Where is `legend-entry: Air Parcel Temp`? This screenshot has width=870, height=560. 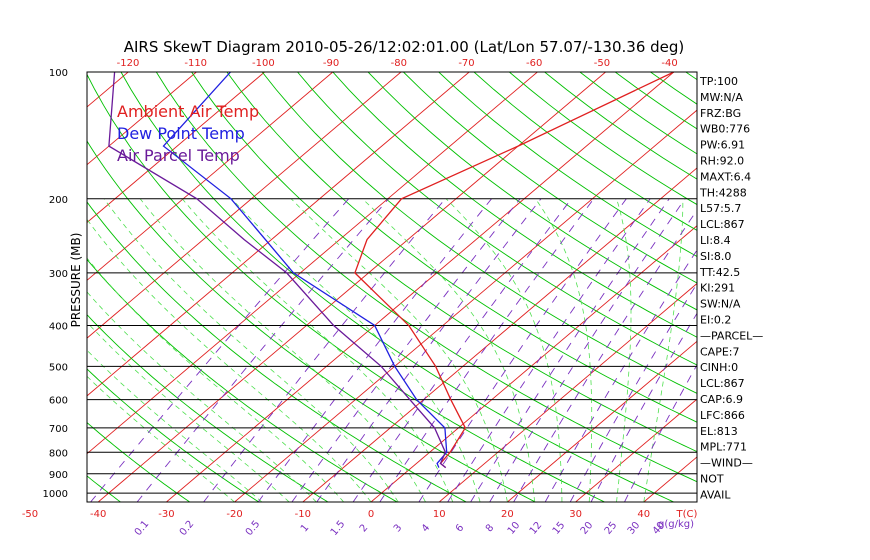
legend-entry: Air Parcel Temp is located at coordinates (178, 155).